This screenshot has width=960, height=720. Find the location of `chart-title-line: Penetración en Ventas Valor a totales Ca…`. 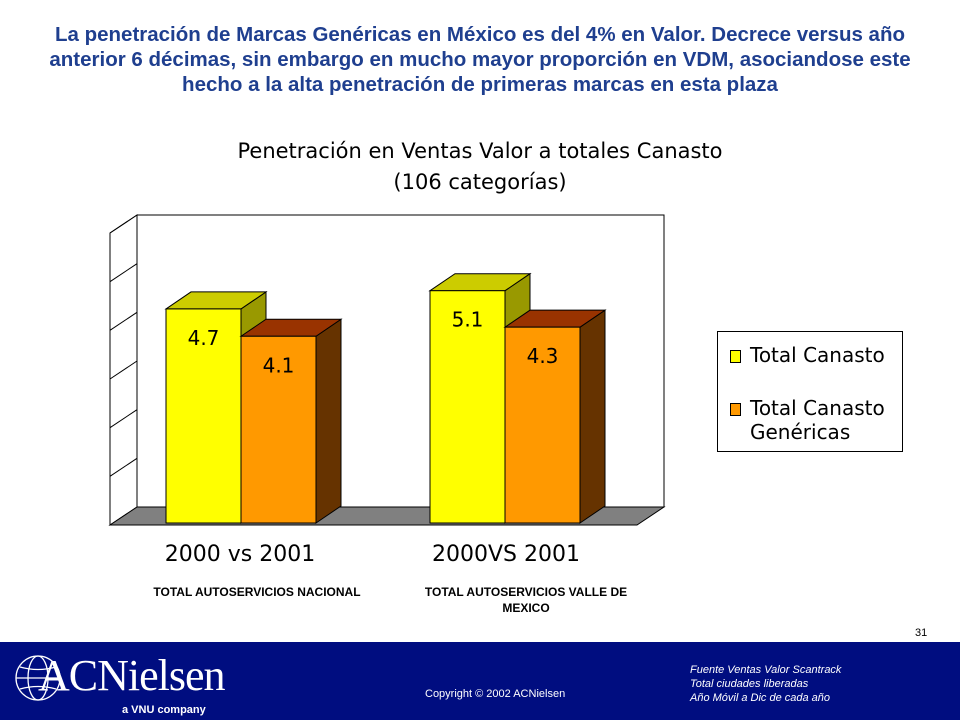

chart-title-line: Penetración en Ventas Valor a totales Ca… is located at coordinates (480, 151).